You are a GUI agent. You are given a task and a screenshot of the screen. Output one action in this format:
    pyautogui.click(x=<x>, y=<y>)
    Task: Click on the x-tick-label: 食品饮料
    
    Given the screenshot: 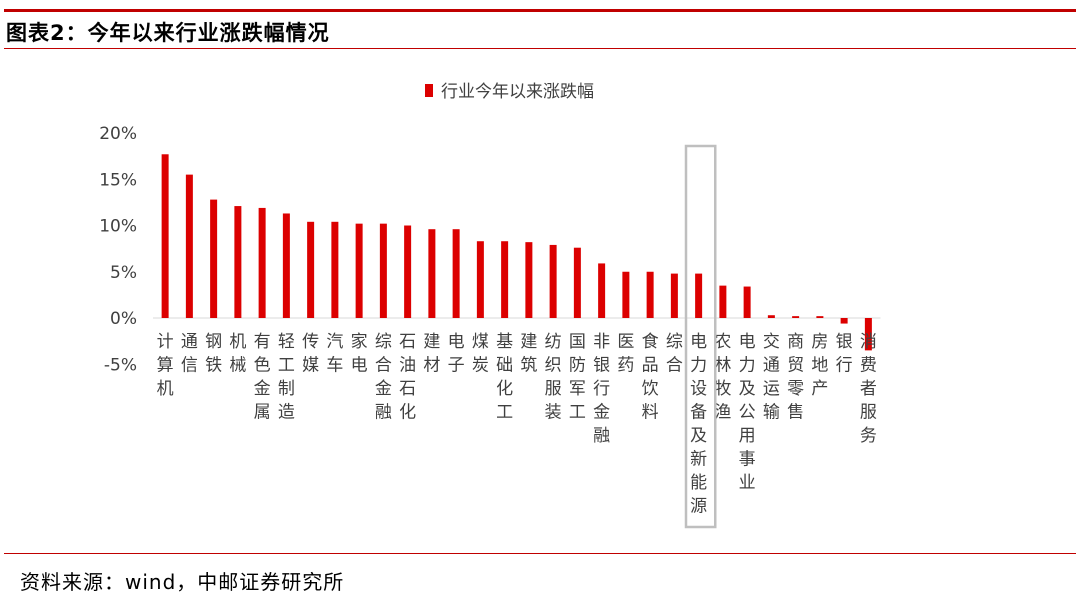 What is the action you would take?
    pyautogui.click(x=650, y=377)
    